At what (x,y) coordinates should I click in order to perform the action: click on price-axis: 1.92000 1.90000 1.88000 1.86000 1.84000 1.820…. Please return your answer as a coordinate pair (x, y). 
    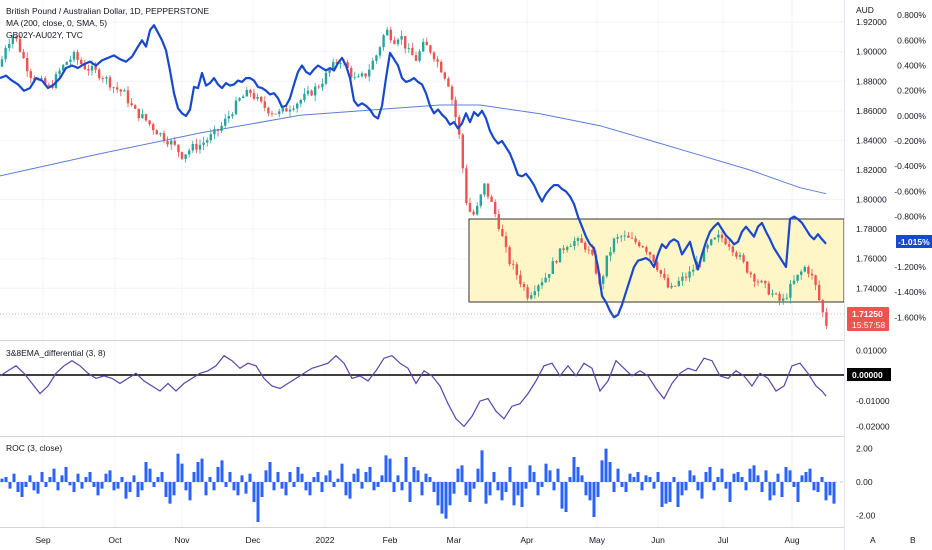
    Looking at the image, I should click on (871, 170).